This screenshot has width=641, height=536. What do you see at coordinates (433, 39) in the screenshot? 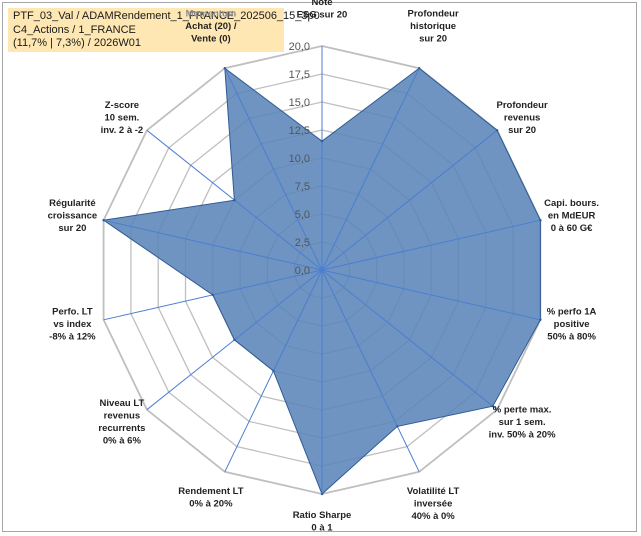
I see `axis-label-1-line-2: sur 20` at bounding box center [433, 39].